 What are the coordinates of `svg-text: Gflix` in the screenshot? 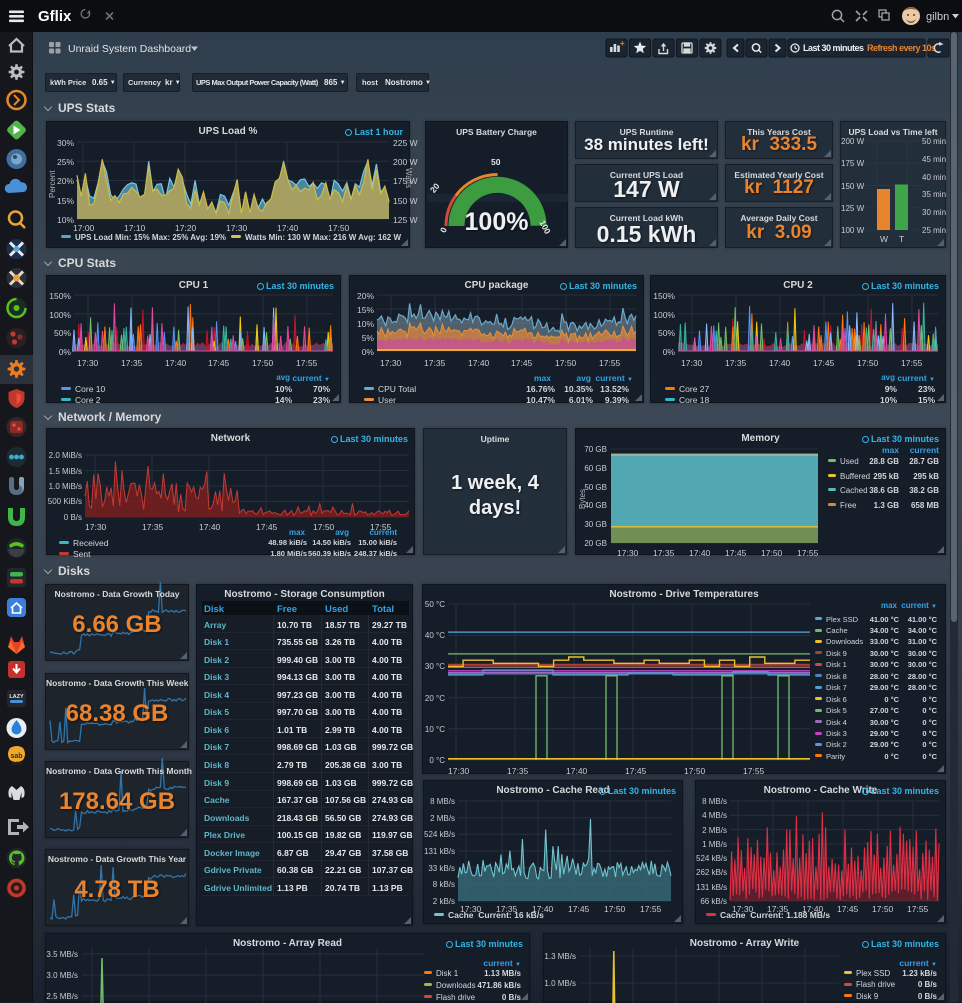 It's located at (55, 16).